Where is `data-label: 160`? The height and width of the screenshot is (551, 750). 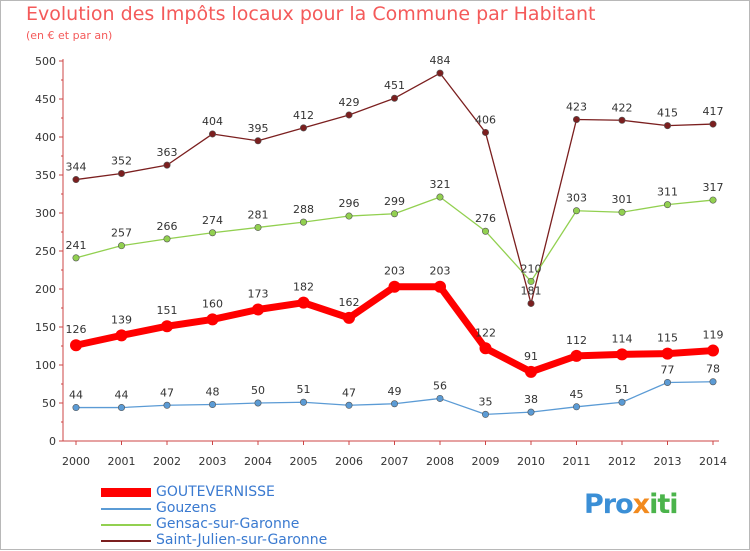
data-label: 160 is located at coordinates (212, 303).